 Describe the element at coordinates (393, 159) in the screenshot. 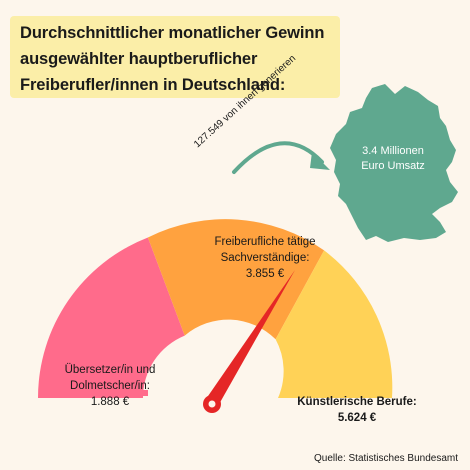

I see `germany-text: 3.4 Millionen Euro Umsatz` at that location.